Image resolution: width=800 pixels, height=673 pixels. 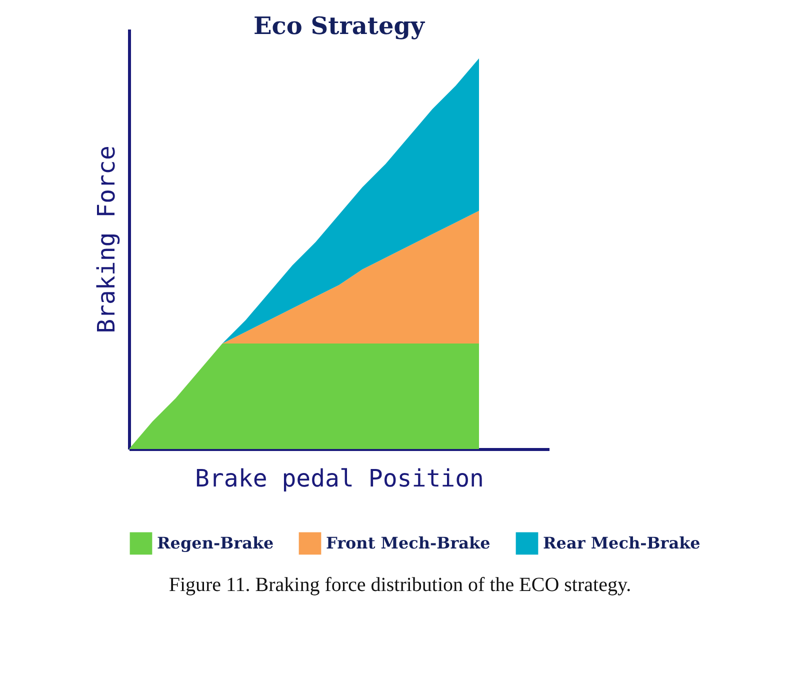 I want to click on legend-label: Rear Mech-Brake, so click(x=621, y=542).